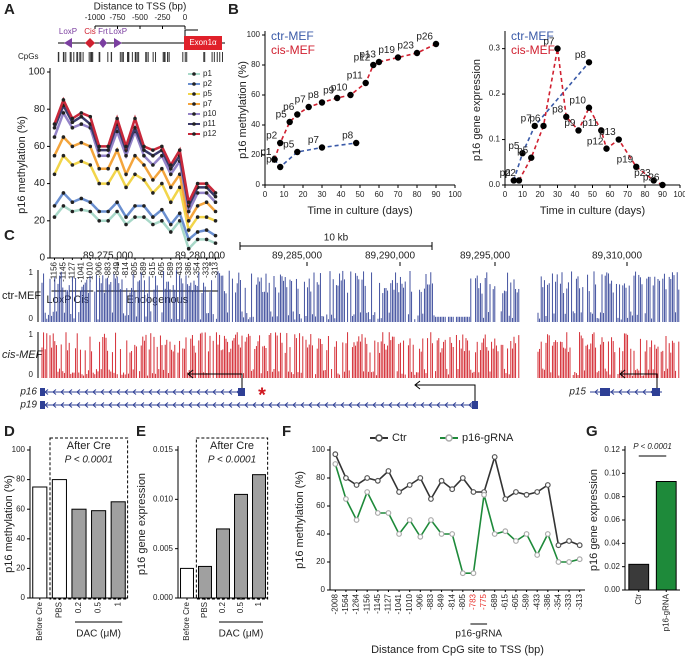  Describe the element at coordinates (478, 634) in the screenshot. I see `annotation: p16-gRNA` at that location.